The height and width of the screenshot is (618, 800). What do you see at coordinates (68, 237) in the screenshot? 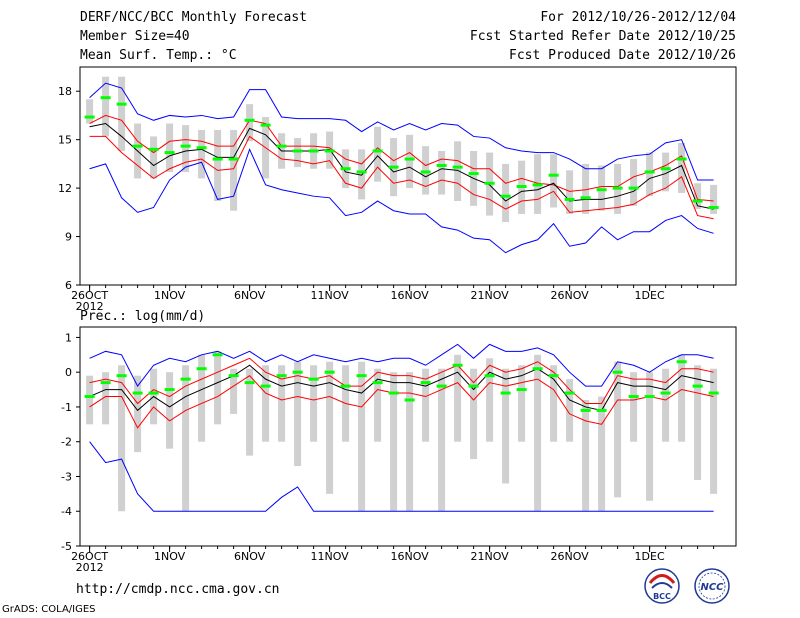
I see `y-tick-label: 9` at bounding box center [68, 237].